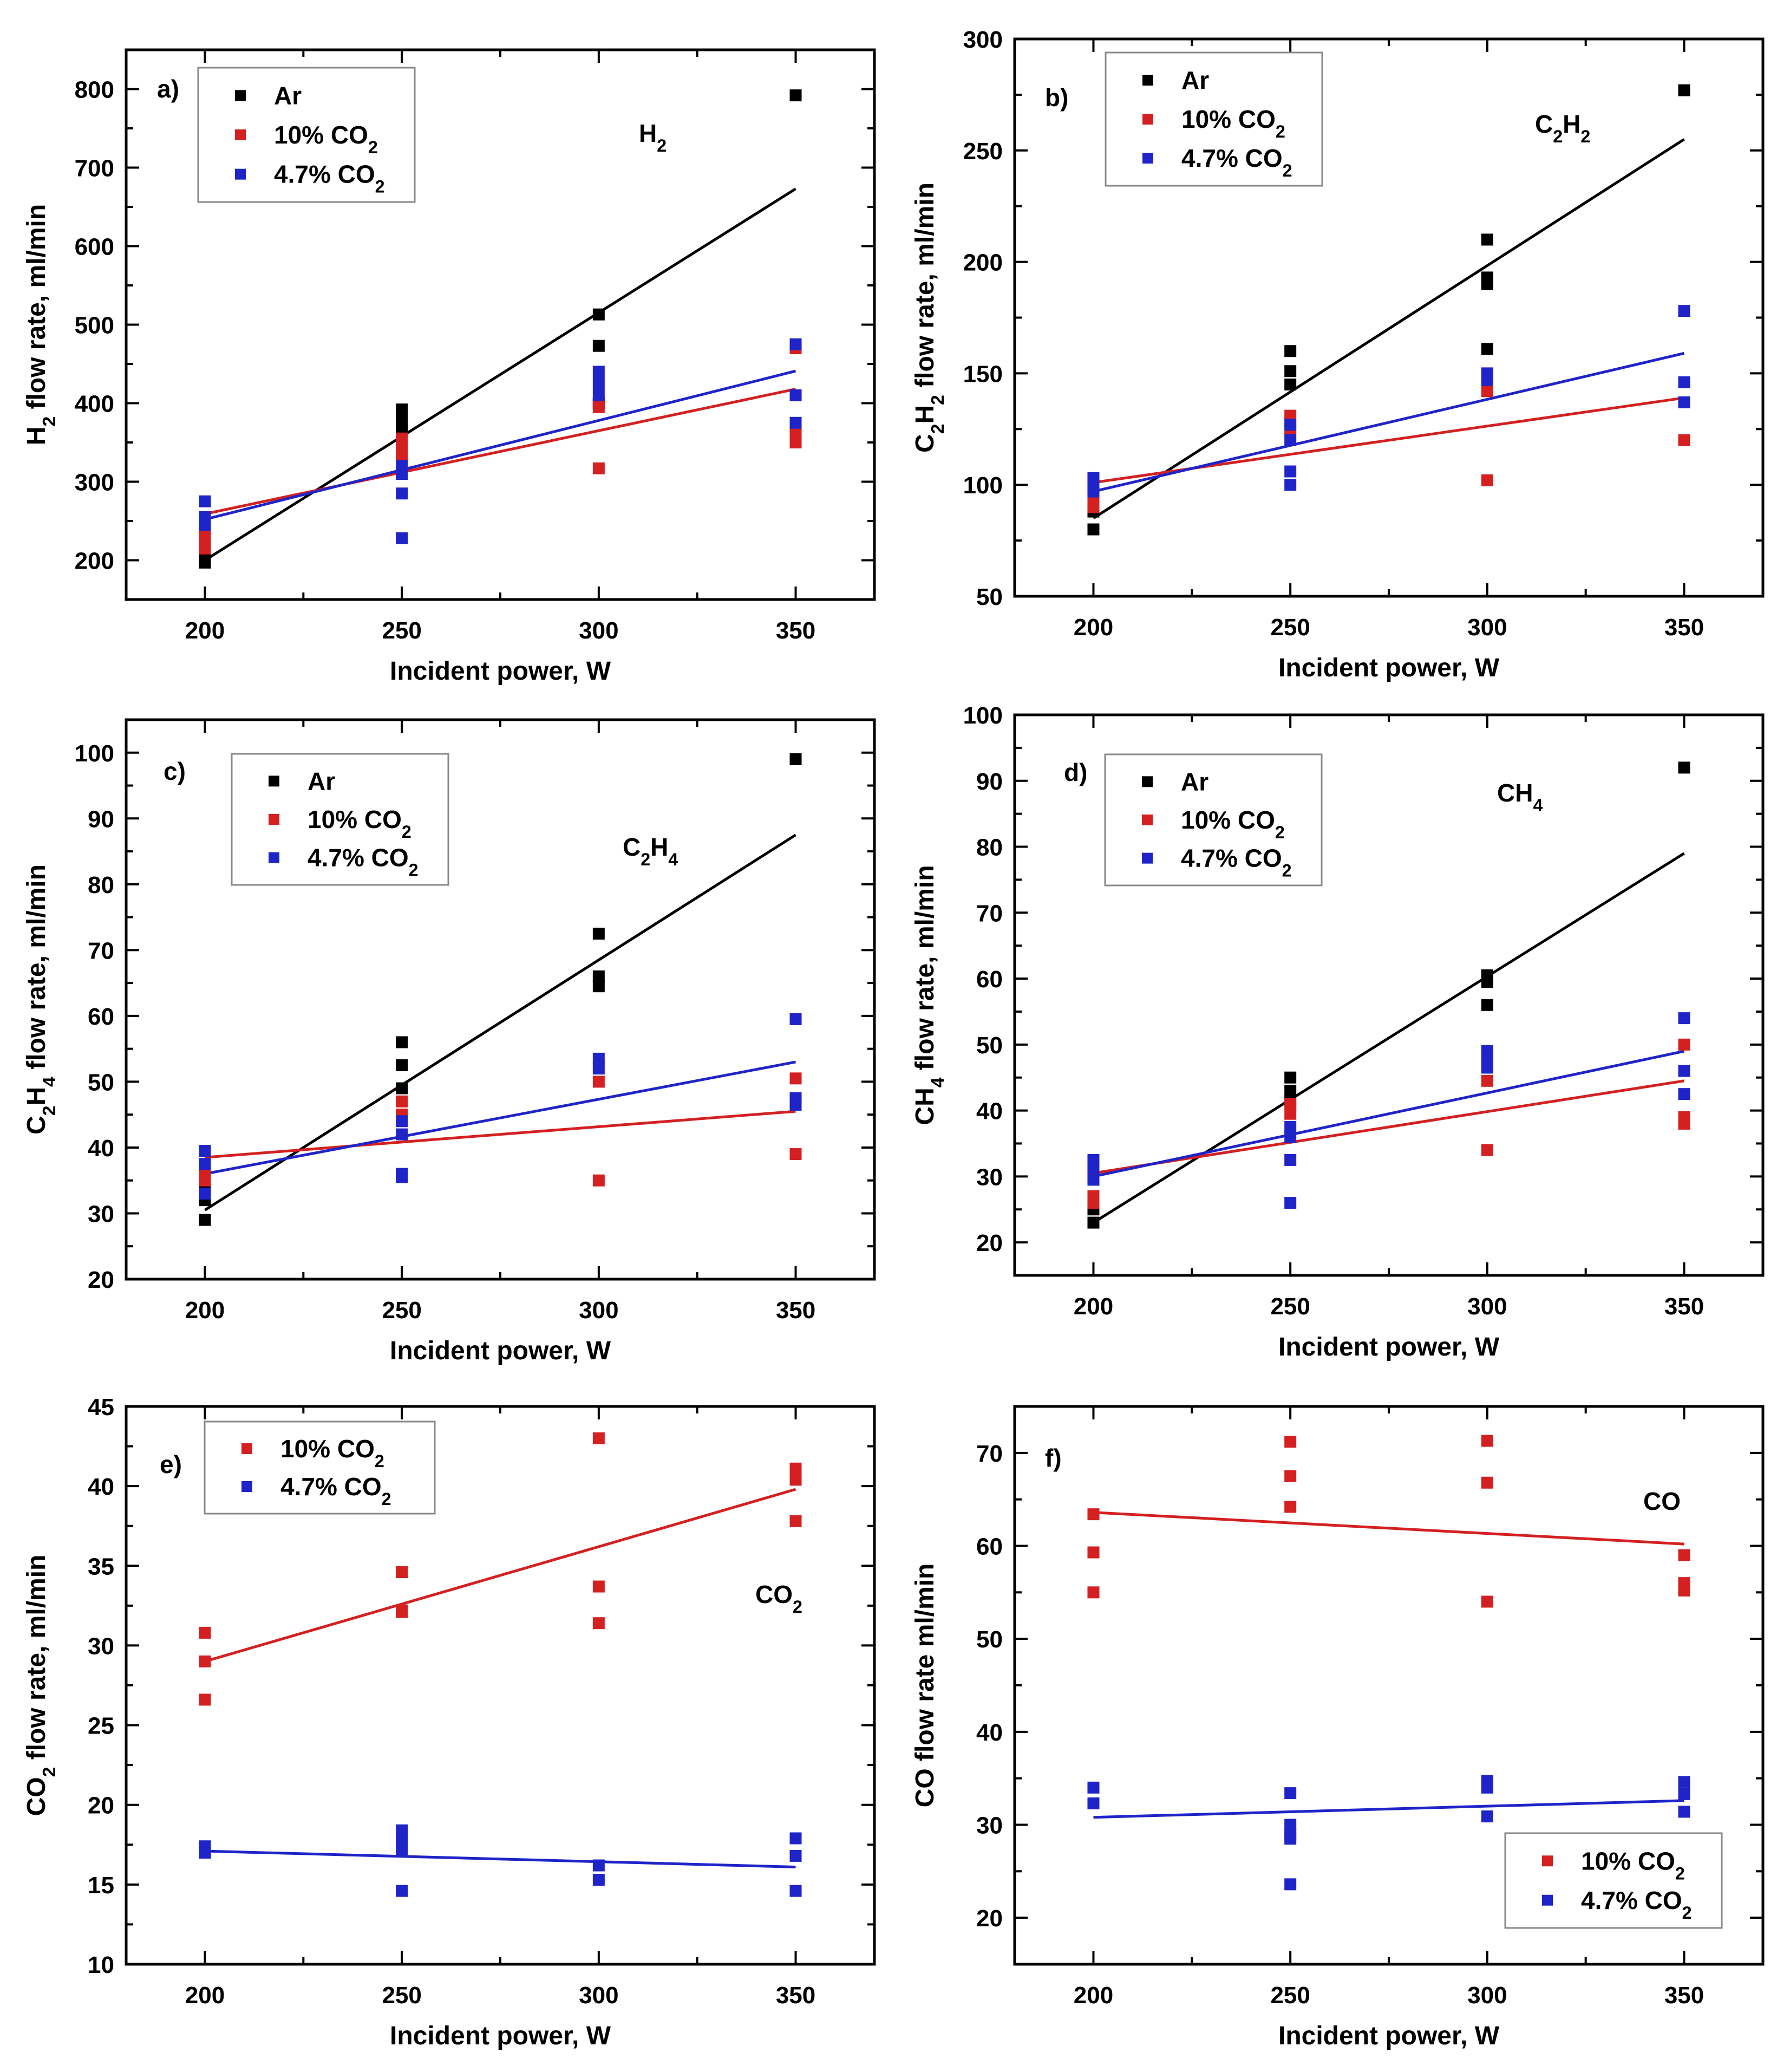 The height and width of the screenshot is (2072, 1790). Describe the element at coordinates (101, 1885) in the screenshot. I see `y-tick-label: 15` at that location.